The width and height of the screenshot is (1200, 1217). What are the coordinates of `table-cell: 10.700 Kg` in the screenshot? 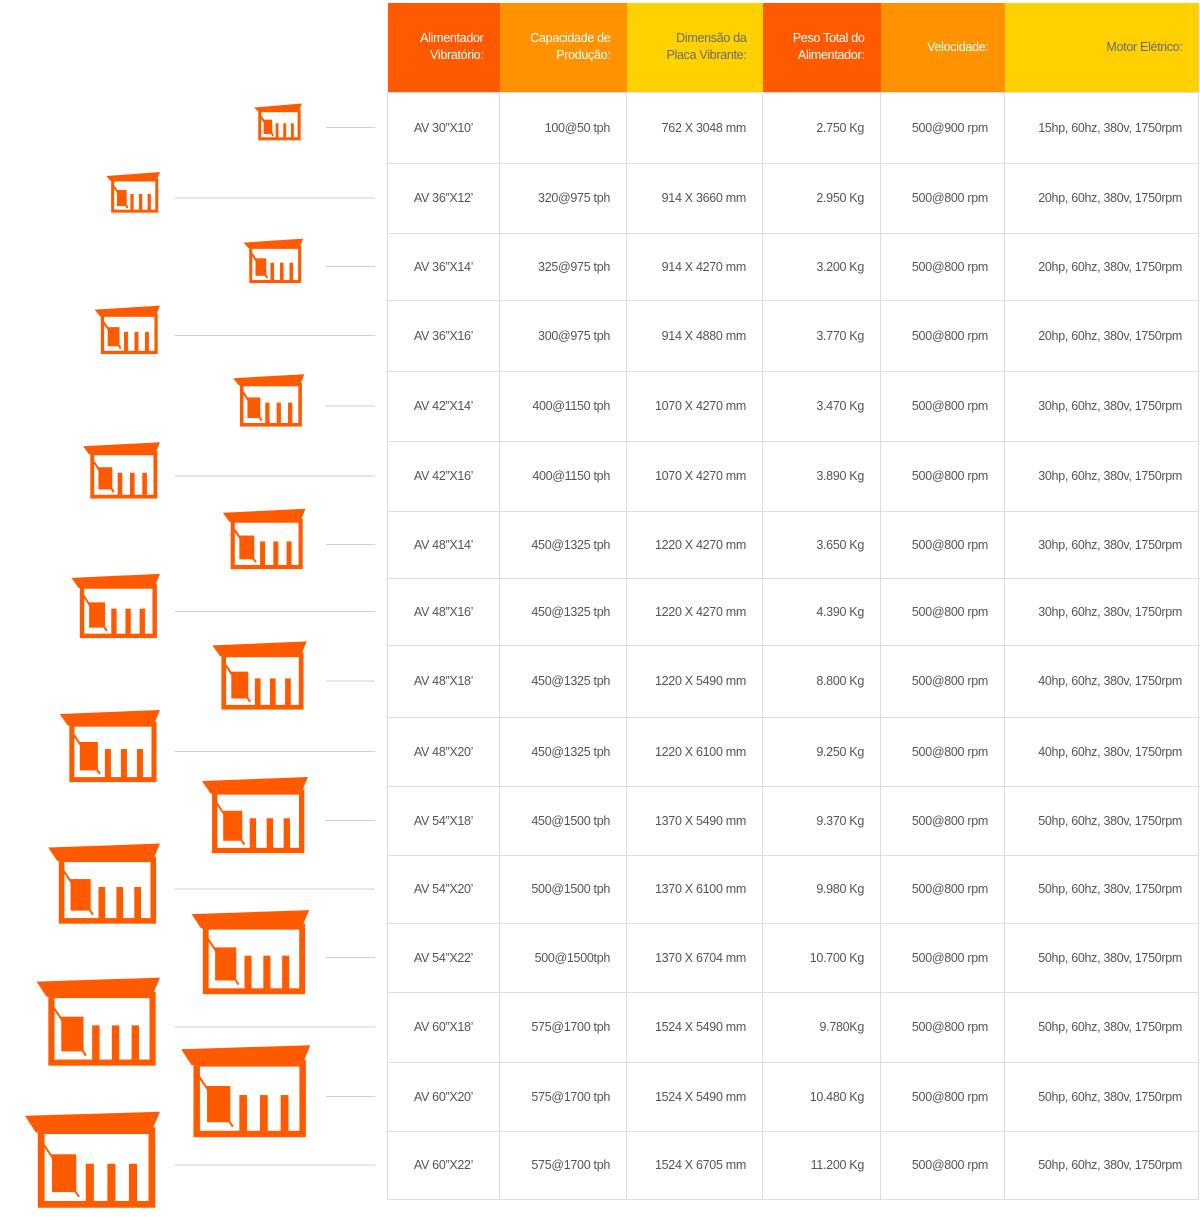 It's located at (821, 957).